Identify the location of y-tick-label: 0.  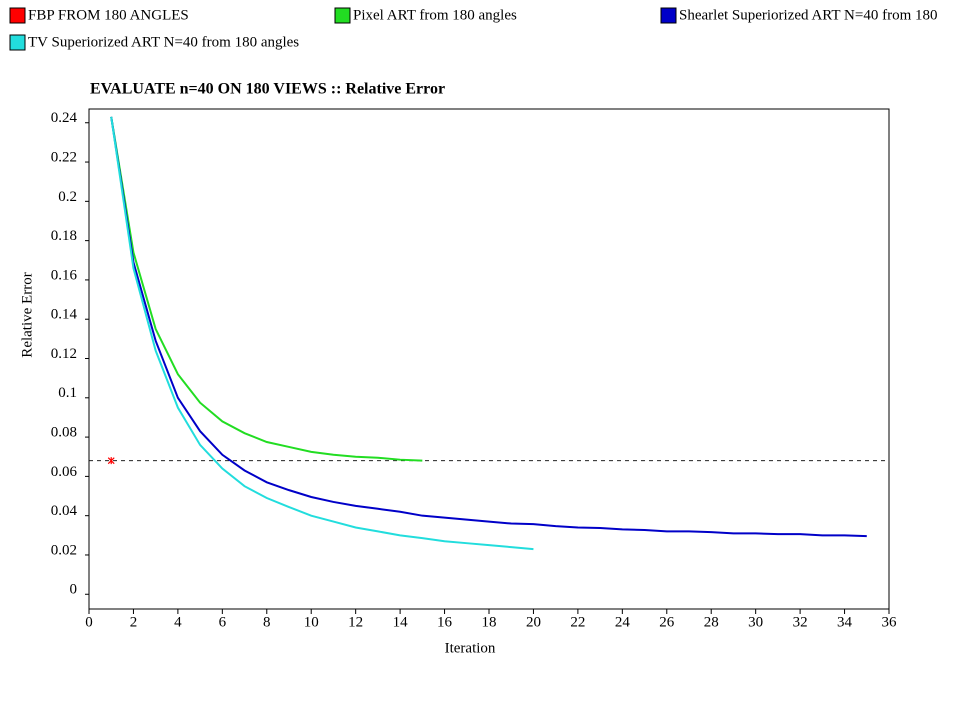
(74, 590).